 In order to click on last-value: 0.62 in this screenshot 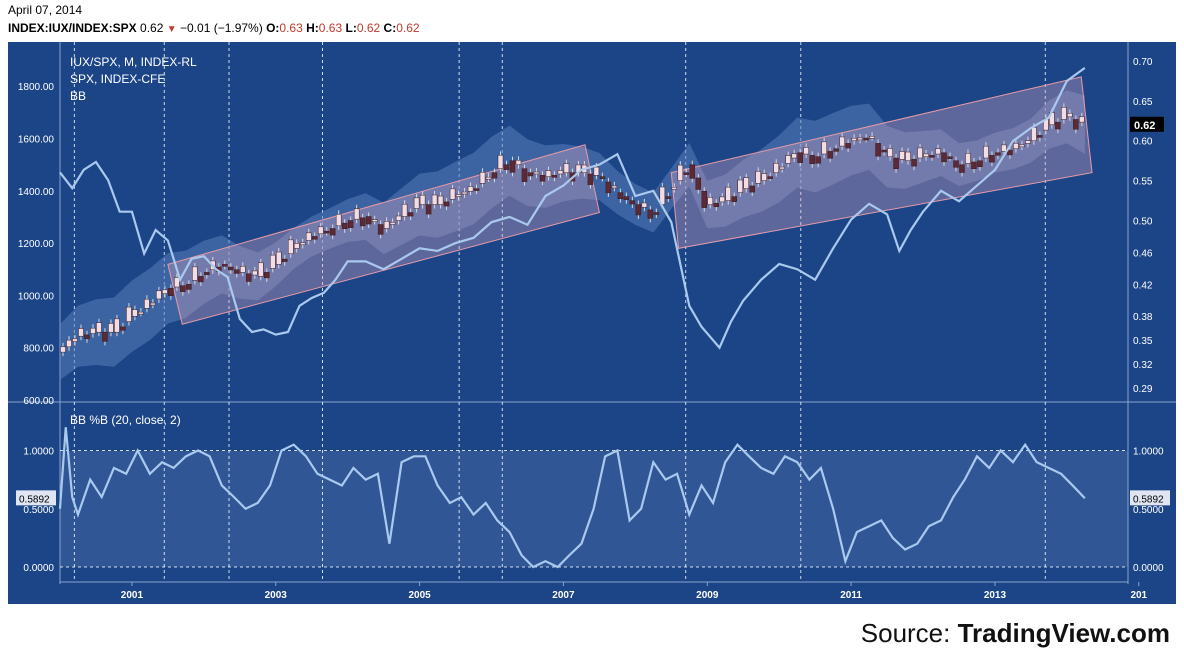, I will do `click(152, 28)`.